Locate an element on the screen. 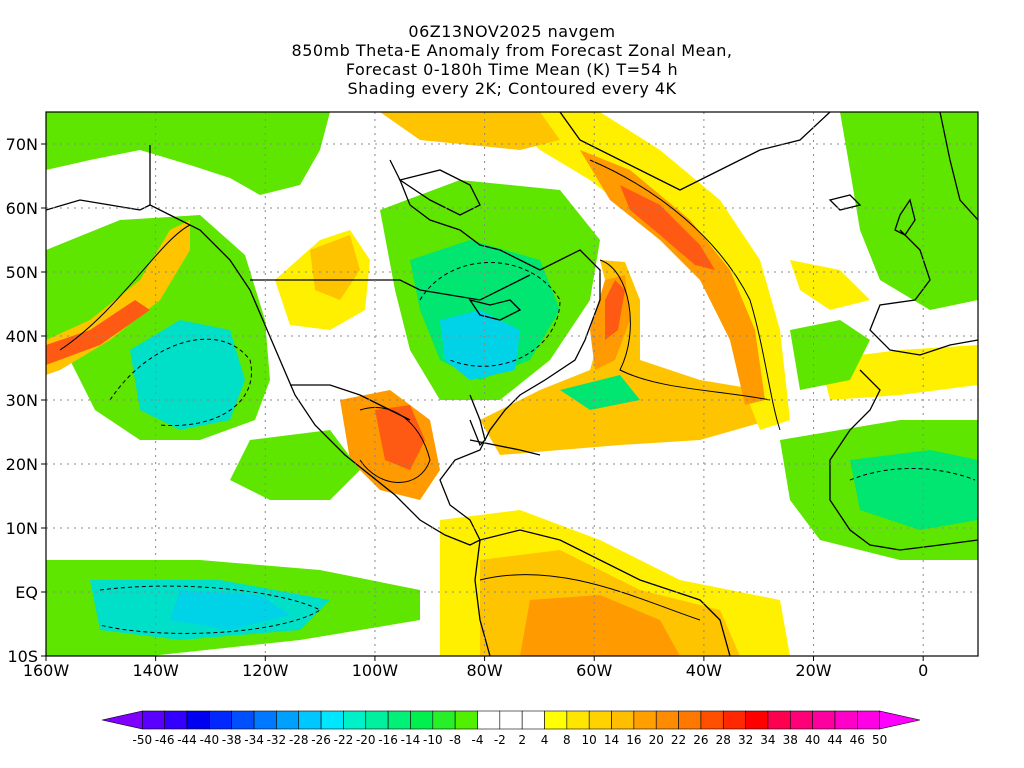 This screenshot has height=768, width=1024. x-tick-label: 100W is located at coordinates (375, 670).